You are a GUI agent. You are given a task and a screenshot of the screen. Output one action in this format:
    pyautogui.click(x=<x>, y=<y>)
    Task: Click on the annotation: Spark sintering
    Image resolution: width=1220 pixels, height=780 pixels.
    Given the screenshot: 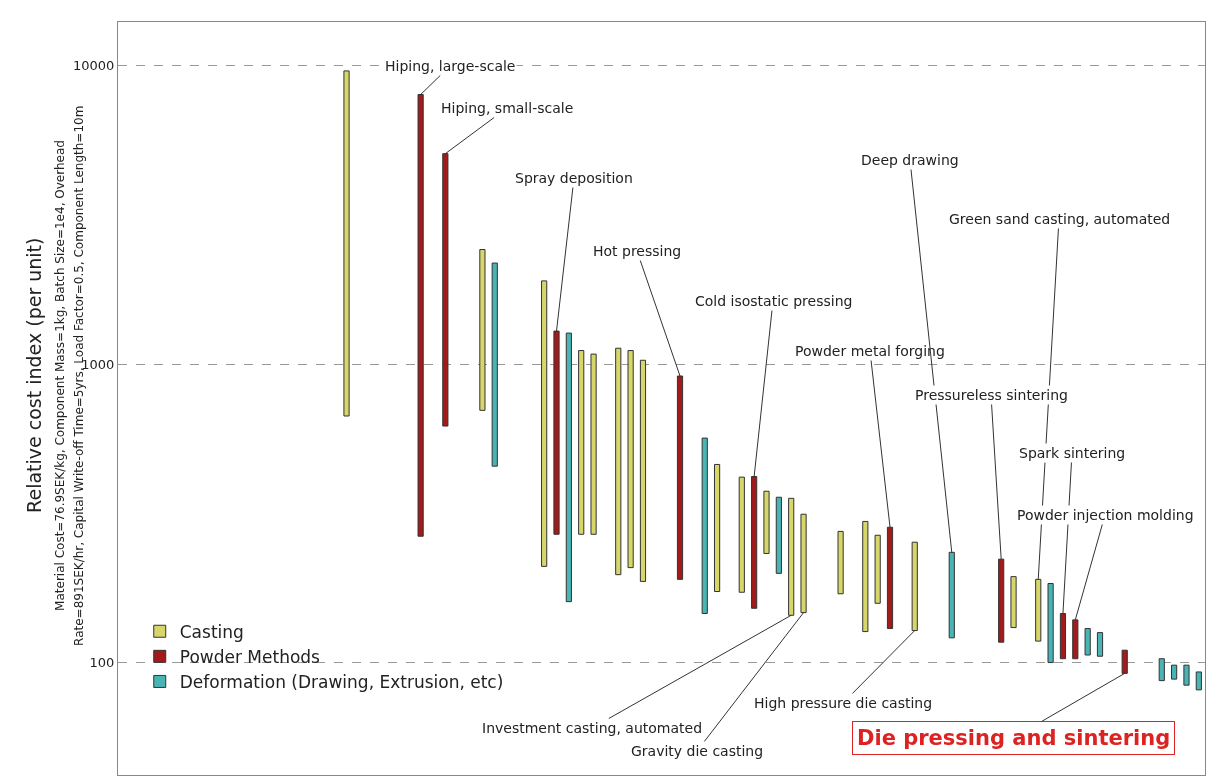 What is the action you would take?
    pyautogui.click(x=1072, y=453)
    